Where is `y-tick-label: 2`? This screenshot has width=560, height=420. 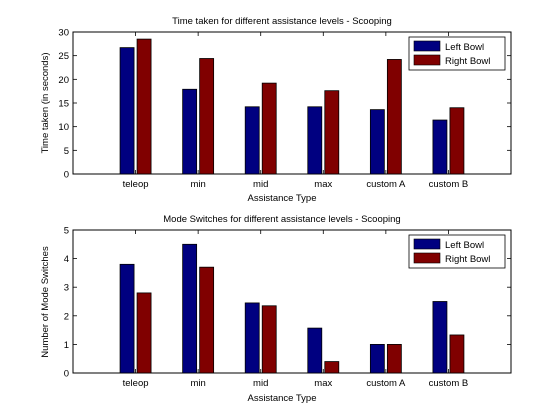 y-tick-label: 2 is located at coordinates (66, 316).